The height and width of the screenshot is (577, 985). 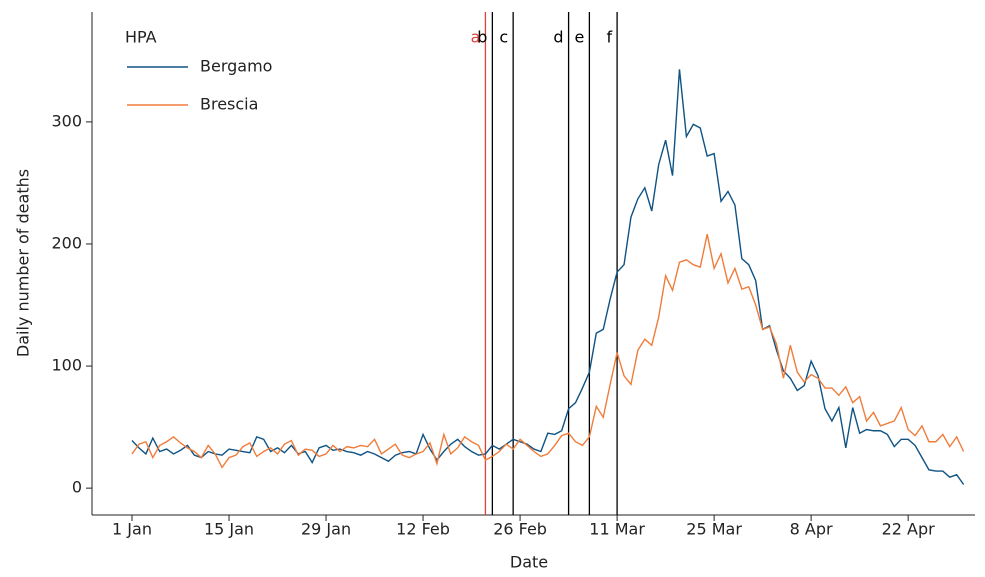 What do you see at coordinates (909, 529) in the screenshot?
I see `x-tick-label: 22 Apr` at bounding box center [909, 529].